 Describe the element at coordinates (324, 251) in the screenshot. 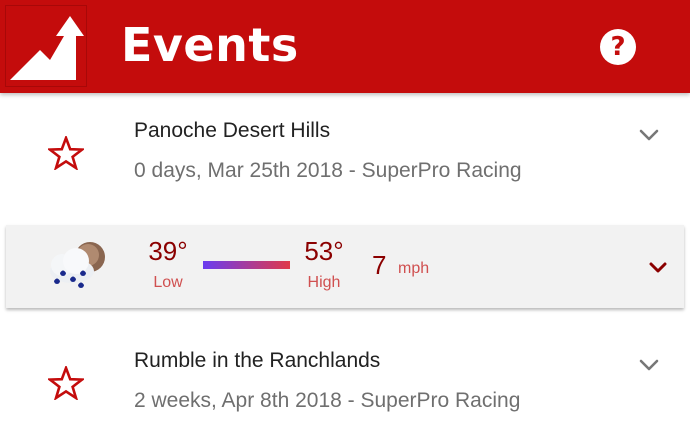

I see `high-temperature: 53°` at that location.